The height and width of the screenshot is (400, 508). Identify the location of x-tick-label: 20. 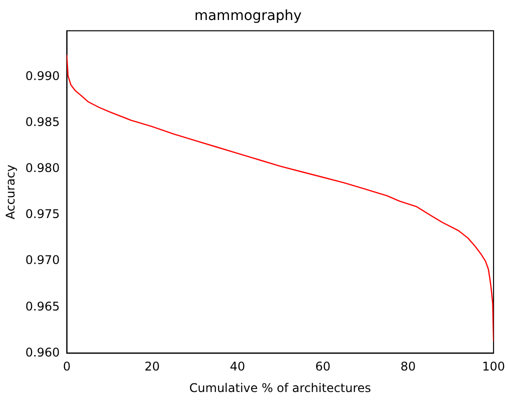
(152, 367).